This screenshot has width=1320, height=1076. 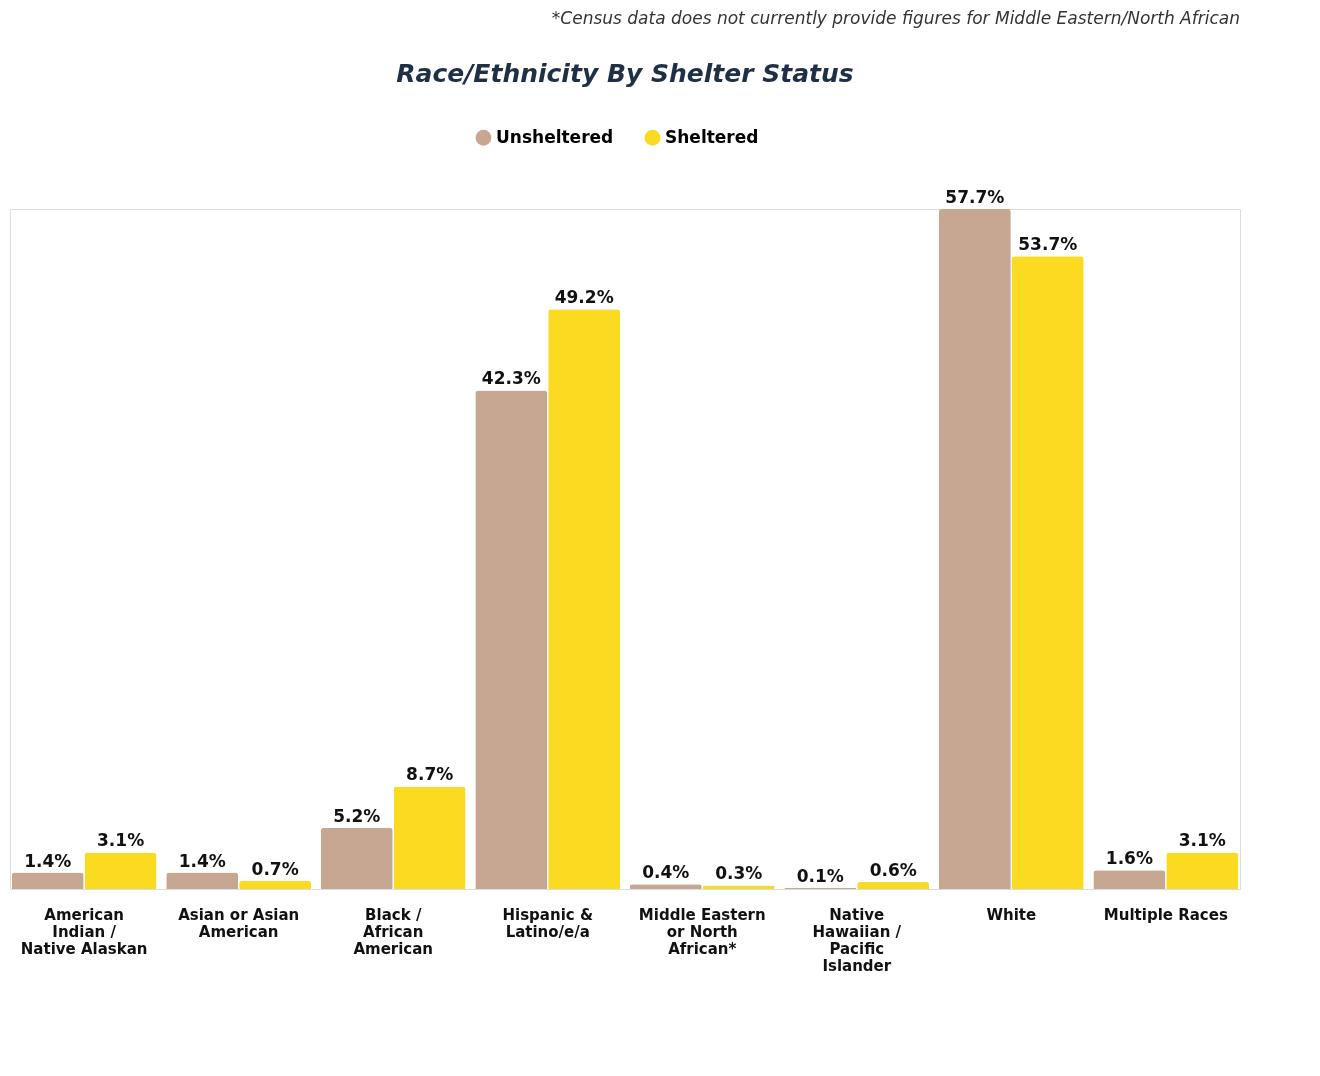 What do you see at coordinates (1129, 858) in the screenshot?
I see `data-label: 1.6%` at bounding box center [1129, 858].